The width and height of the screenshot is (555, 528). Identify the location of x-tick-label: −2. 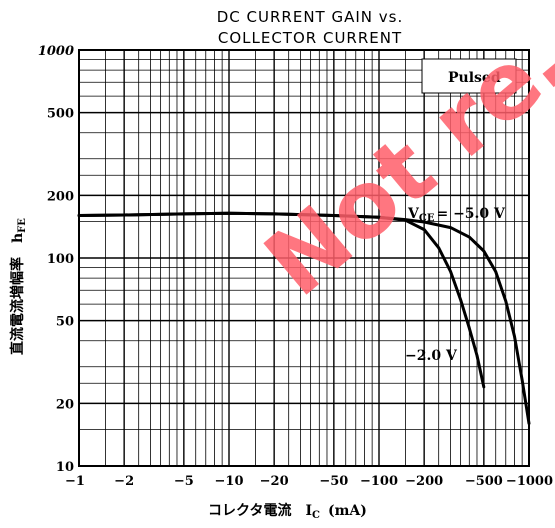
(124, 481).